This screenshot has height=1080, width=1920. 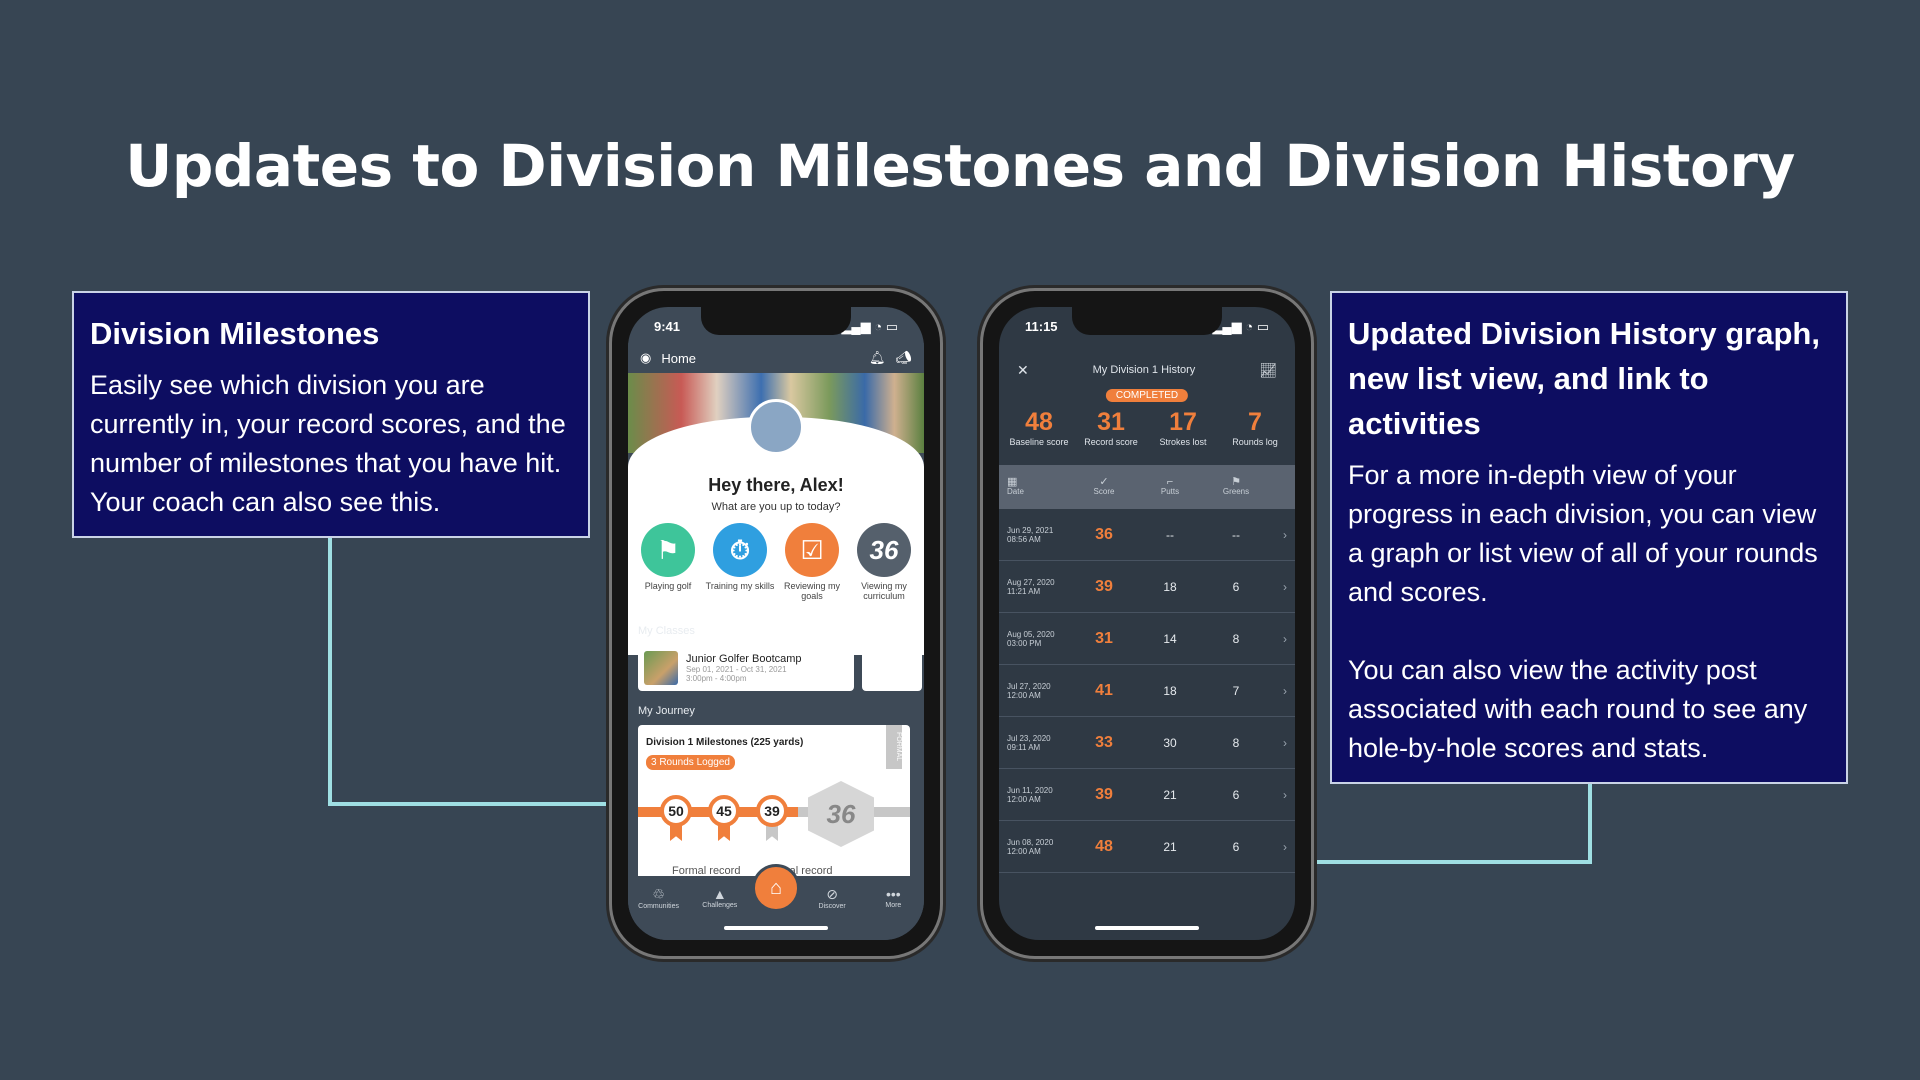 What do you see at coordinates (1170, 491) in the screenshot?
I see `col-label: Putts` at bounding box center [1170, 491].